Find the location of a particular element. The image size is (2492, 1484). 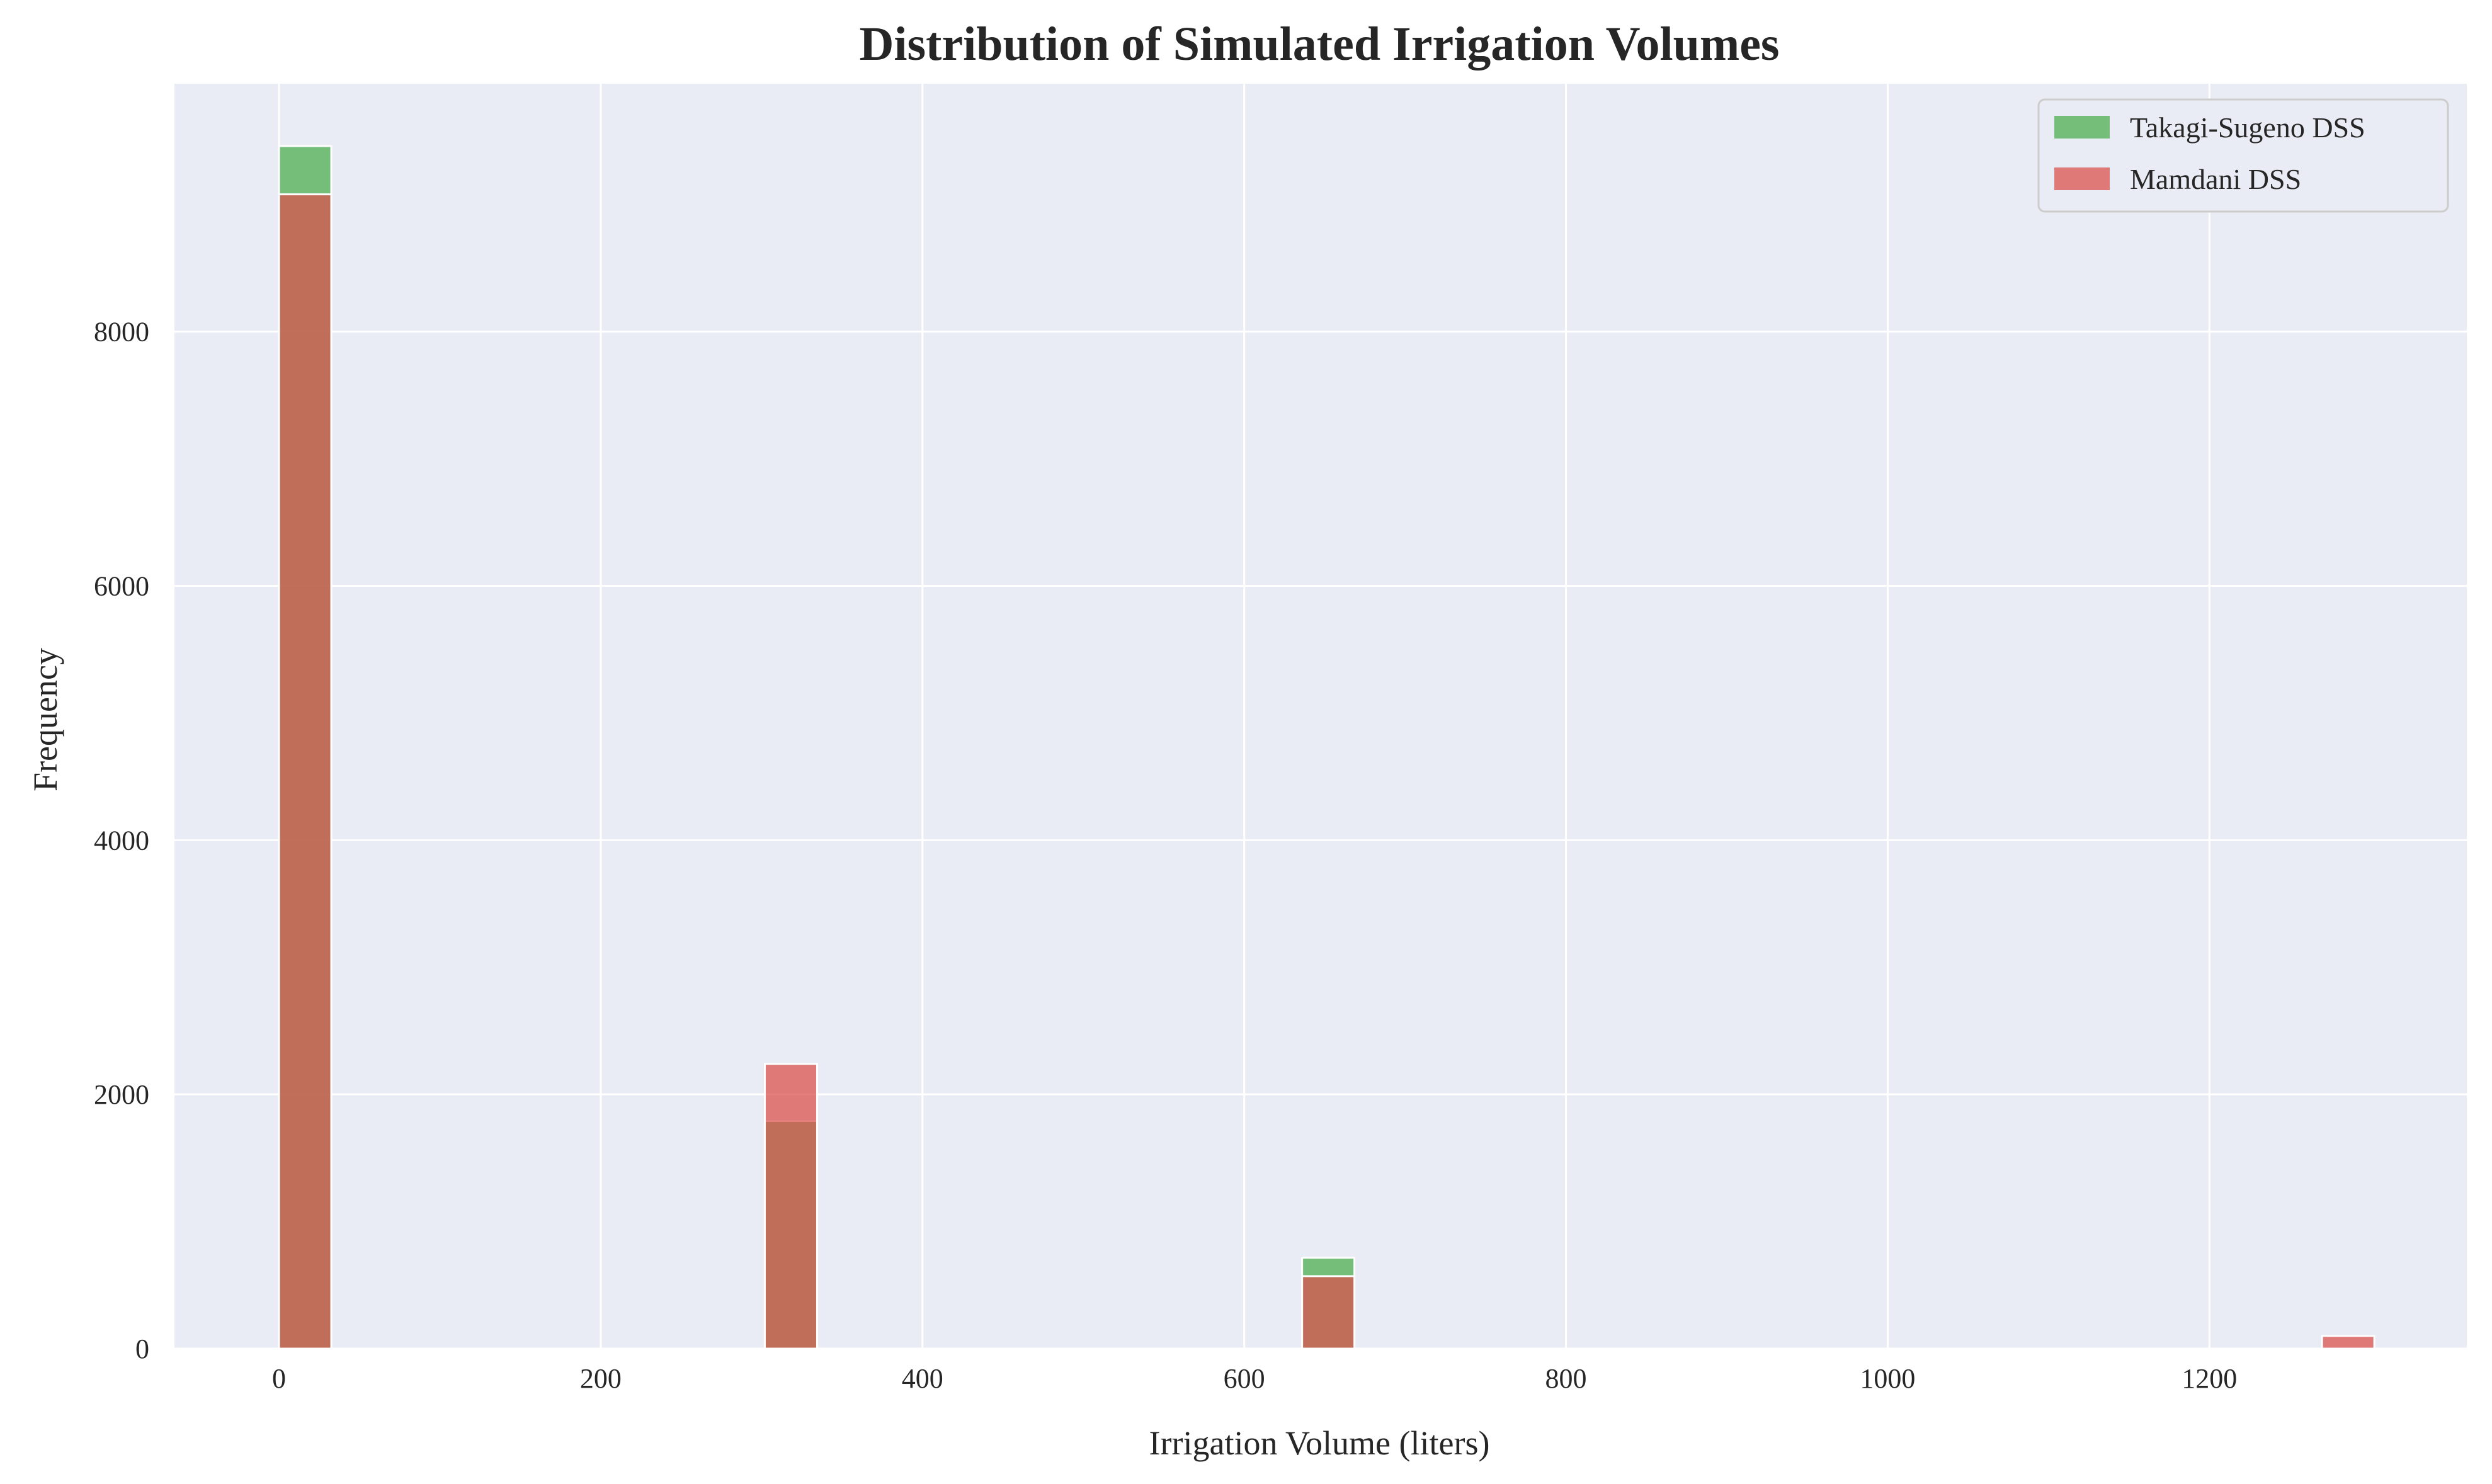

x-tick-label: 600 is located at coordinates (1244, 1379).